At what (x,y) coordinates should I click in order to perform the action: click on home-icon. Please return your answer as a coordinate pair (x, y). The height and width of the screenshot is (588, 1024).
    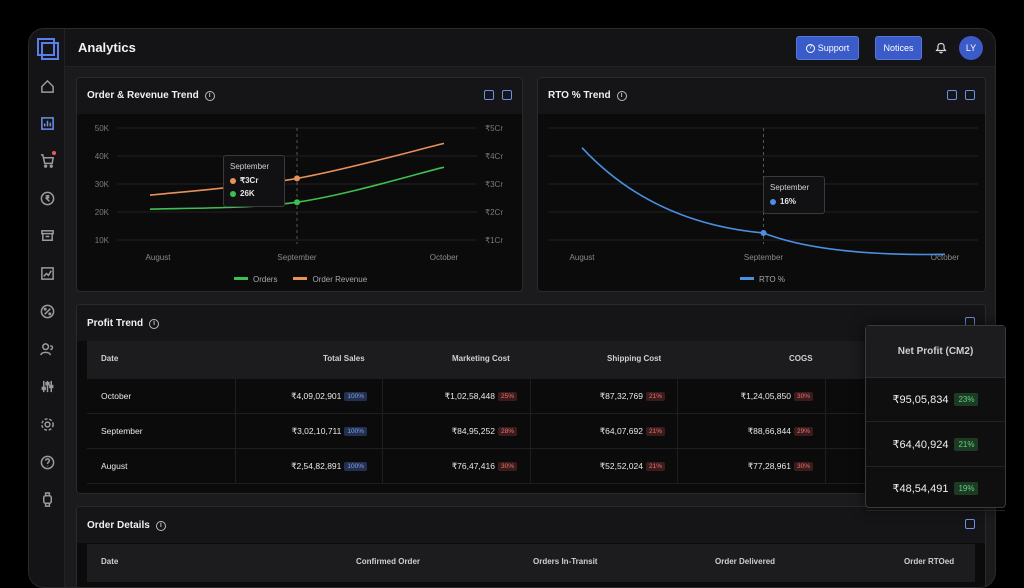
    Looking at the image, I should click on (47, 86).